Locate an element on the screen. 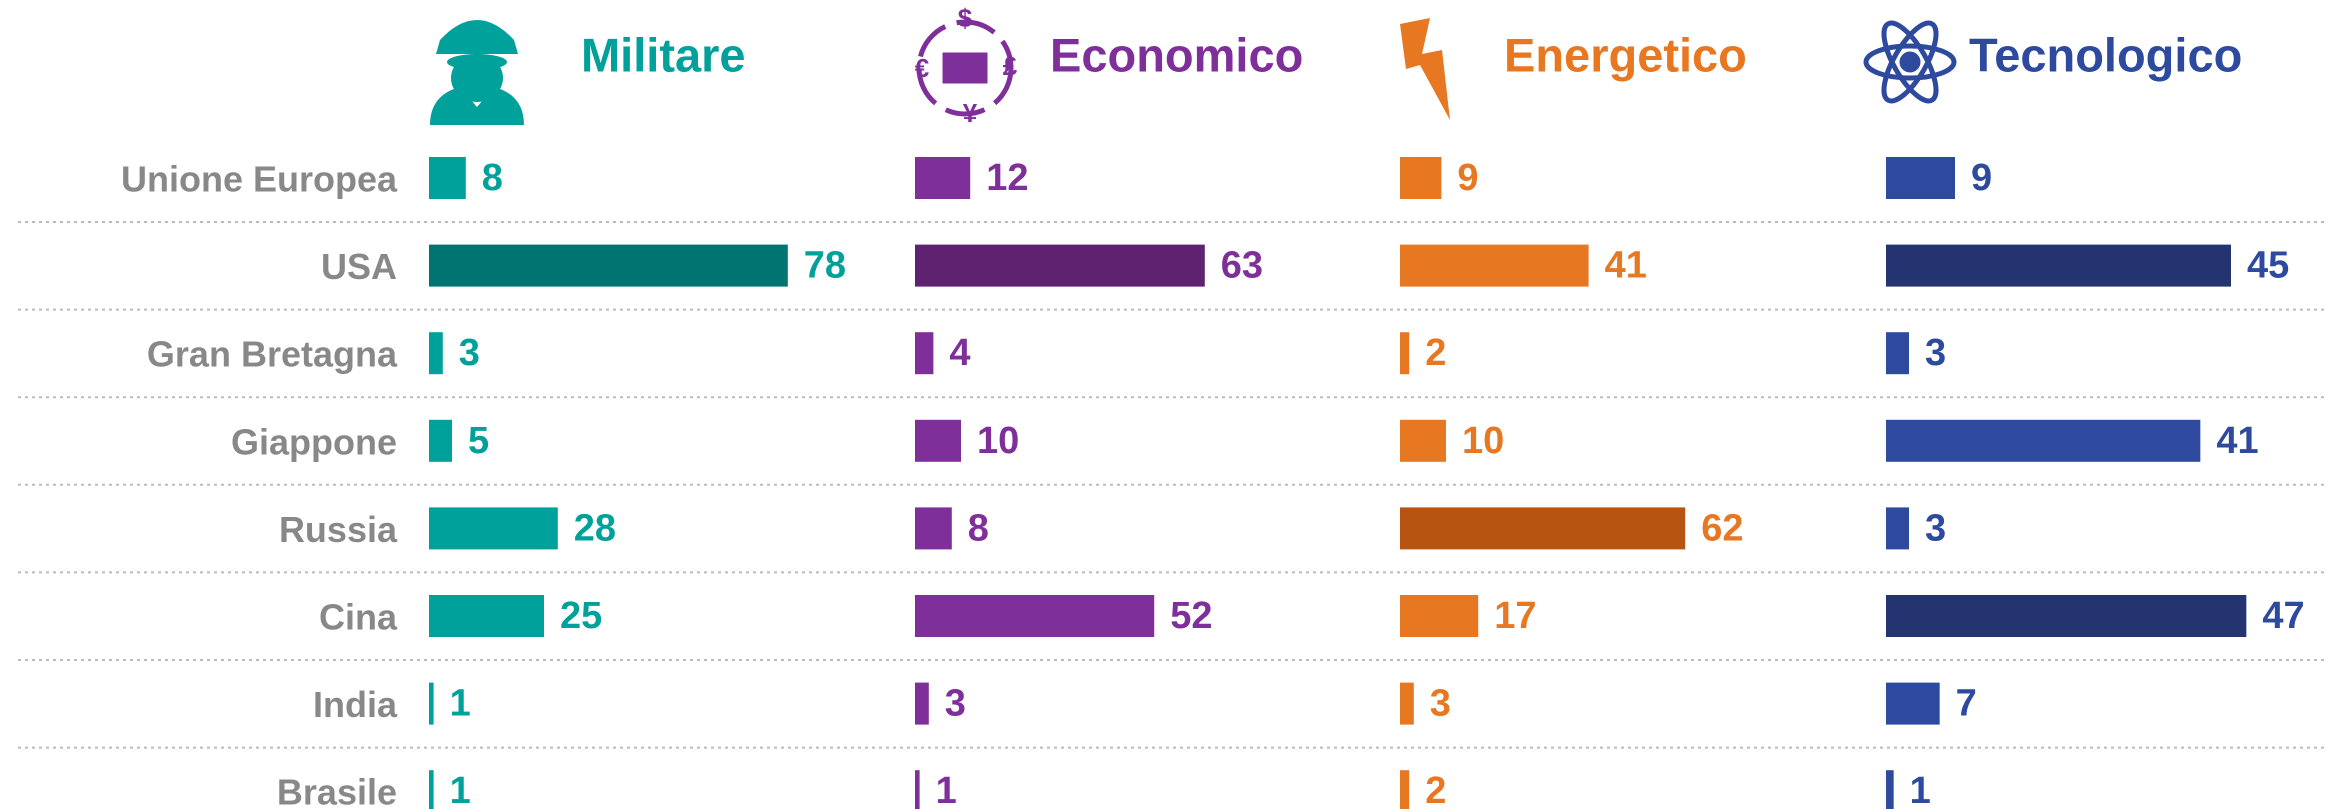 This screenshot has width=2328, height=809. value-label: 12 is located at coordinates (1007, 178).